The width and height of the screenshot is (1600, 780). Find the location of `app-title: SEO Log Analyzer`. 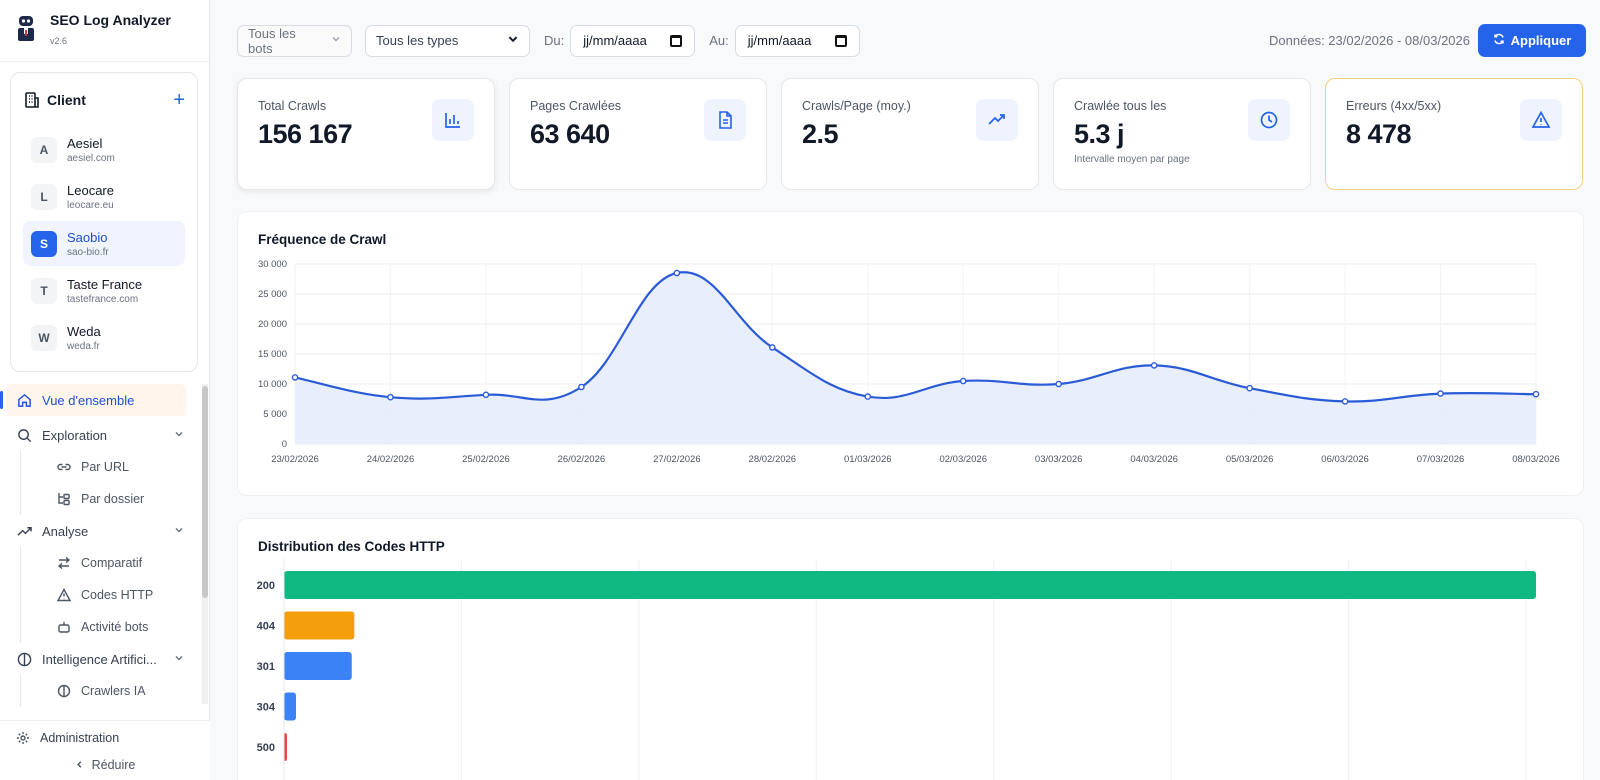

app-title: SEO Log Analyzer is located at coordinates (110, 20).